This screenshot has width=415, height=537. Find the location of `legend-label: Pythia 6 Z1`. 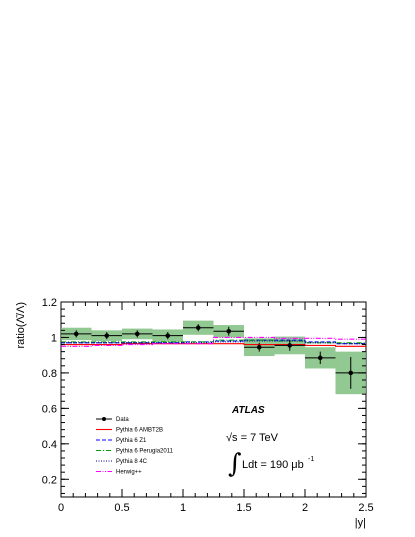

legend-label: Pythia 6 Z1 is located at coordinates (131, 441).